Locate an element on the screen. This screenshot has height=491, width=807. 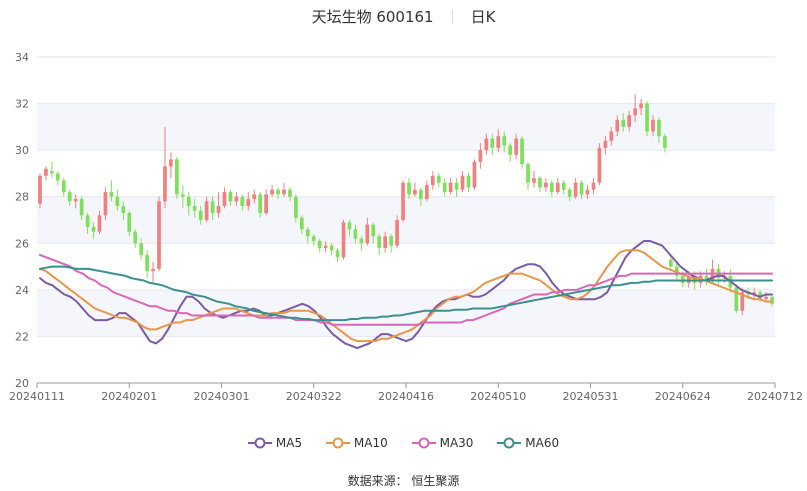
legend-marker-ma5 is located at coordinates (259, 443).